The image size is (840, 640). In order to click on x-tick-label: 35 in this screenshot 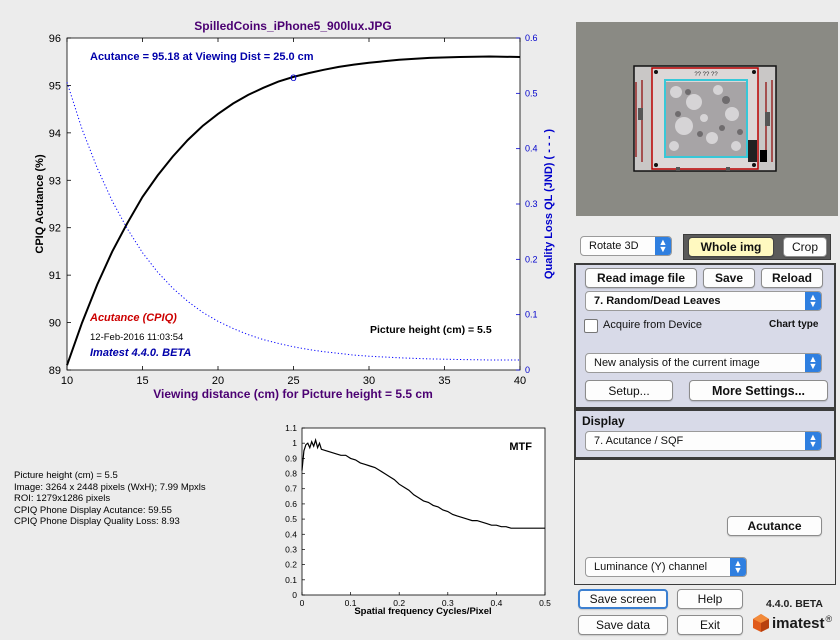, I will do `click(444, 381)`.